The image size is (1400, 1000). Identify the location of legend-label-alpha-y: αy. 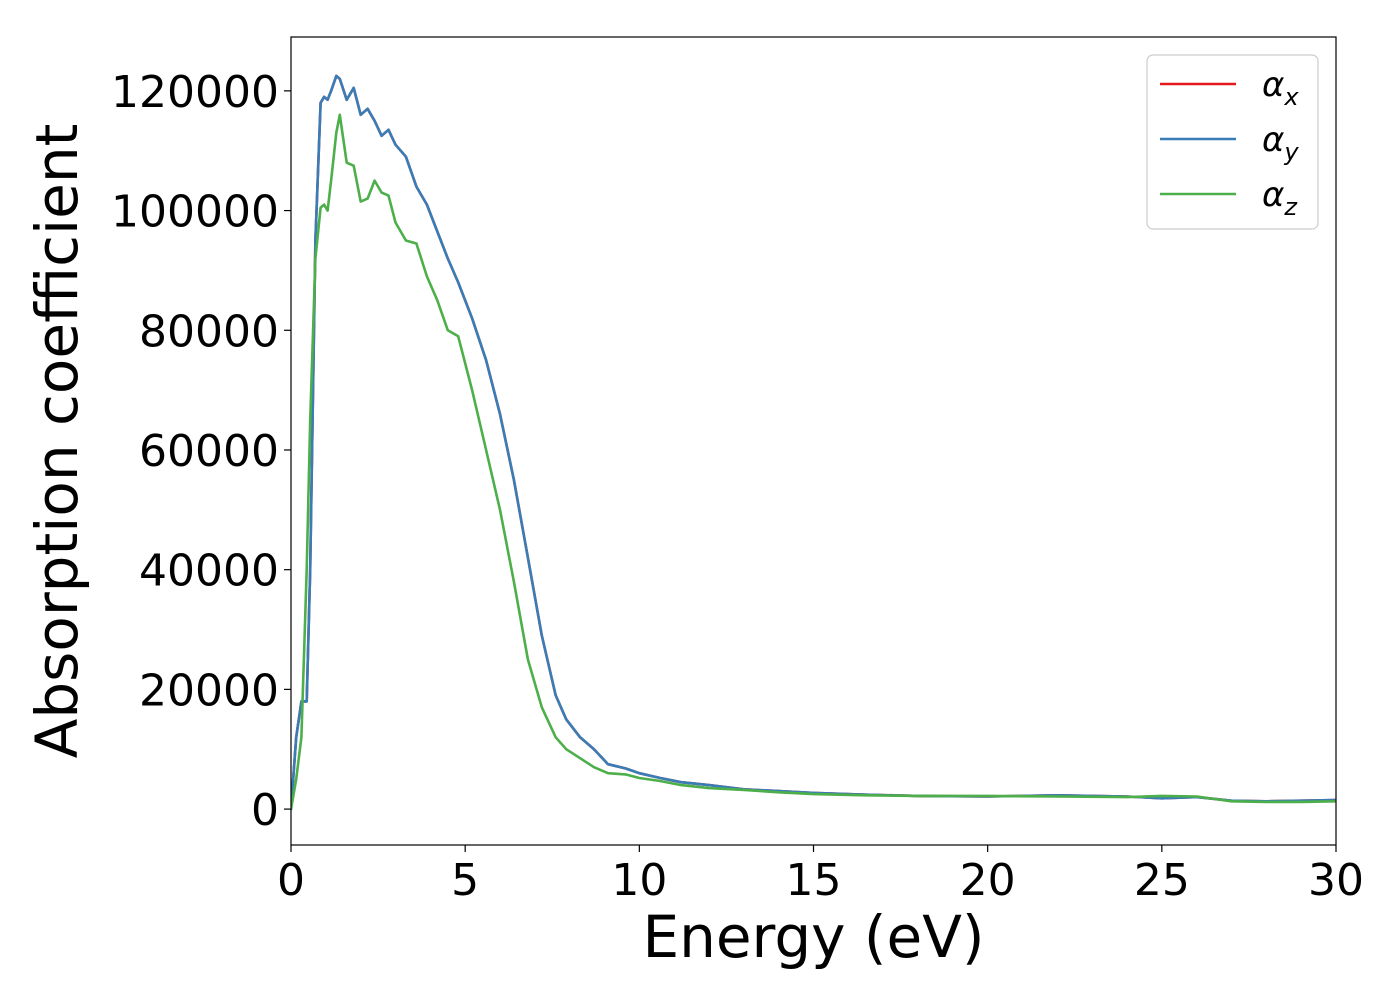
(1280, 143).